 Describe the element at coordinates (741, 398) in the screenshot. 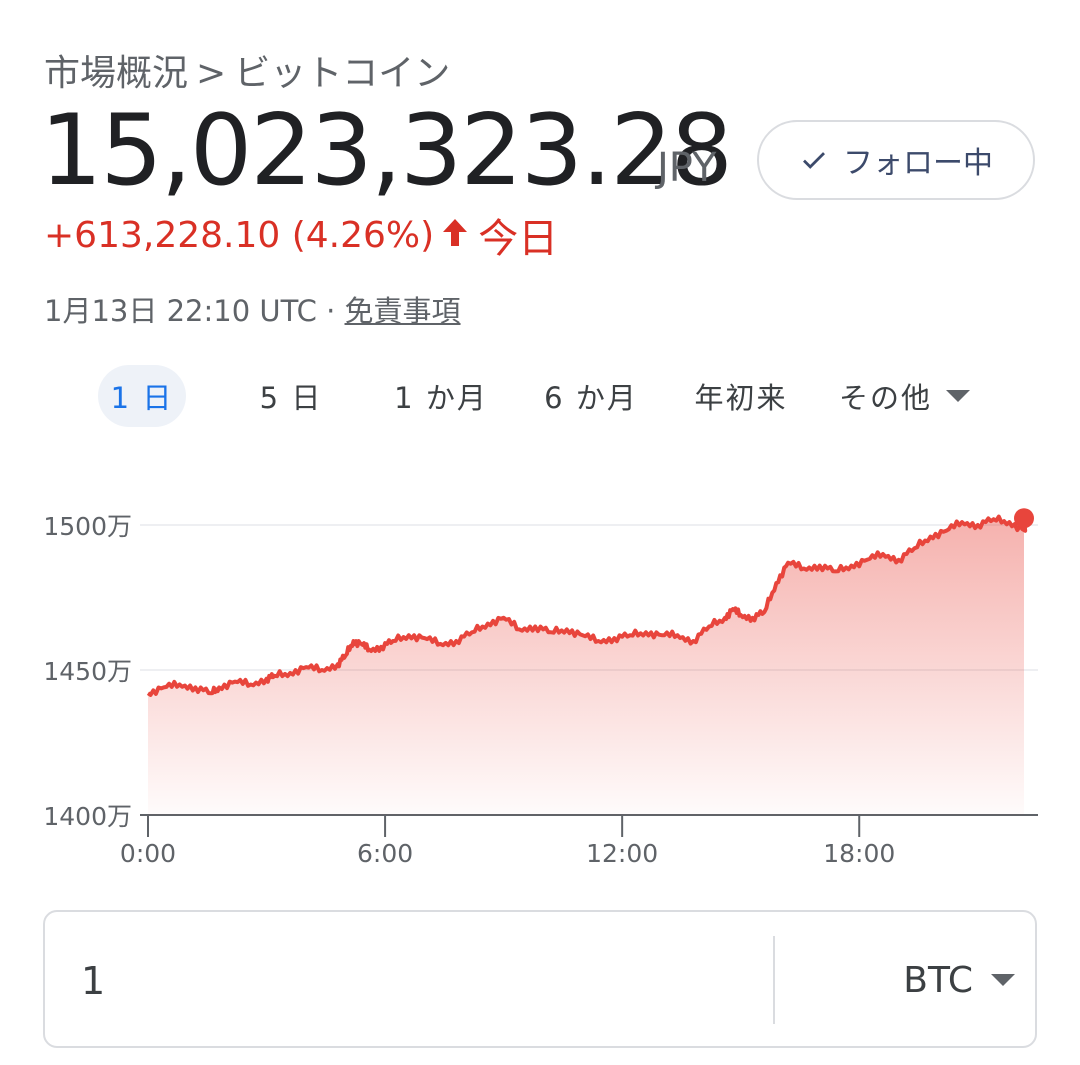

I see `tab-ytd: 年初来` at that location.